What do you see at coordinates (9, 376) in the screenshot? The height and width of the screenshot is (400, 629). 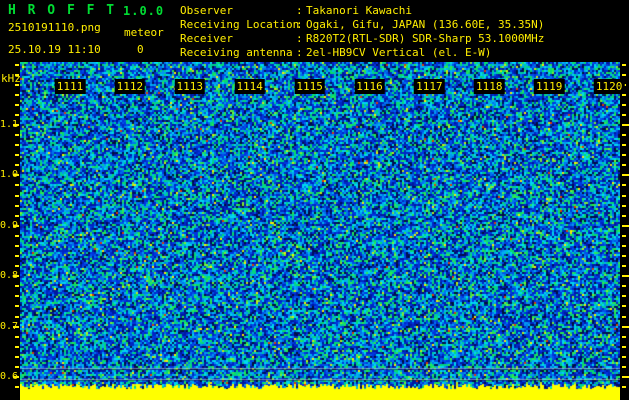 I see `freq-tick-label: 0.6` at bounding box center [9, 376].